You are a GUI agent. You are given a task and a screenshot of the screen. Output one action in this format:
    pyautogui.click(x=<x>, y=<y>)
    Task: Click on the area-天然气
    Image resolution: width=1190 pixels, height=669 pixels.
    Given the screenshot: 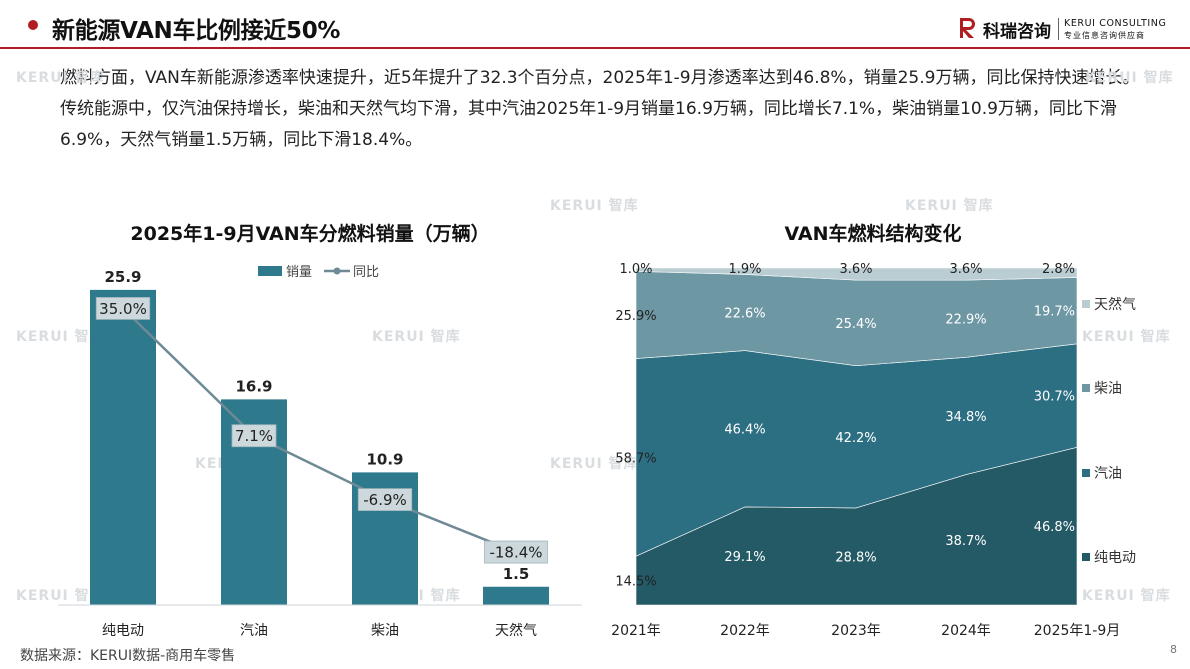 What is the action you would take?
    pyautogui.click(x=856, y=274)
    